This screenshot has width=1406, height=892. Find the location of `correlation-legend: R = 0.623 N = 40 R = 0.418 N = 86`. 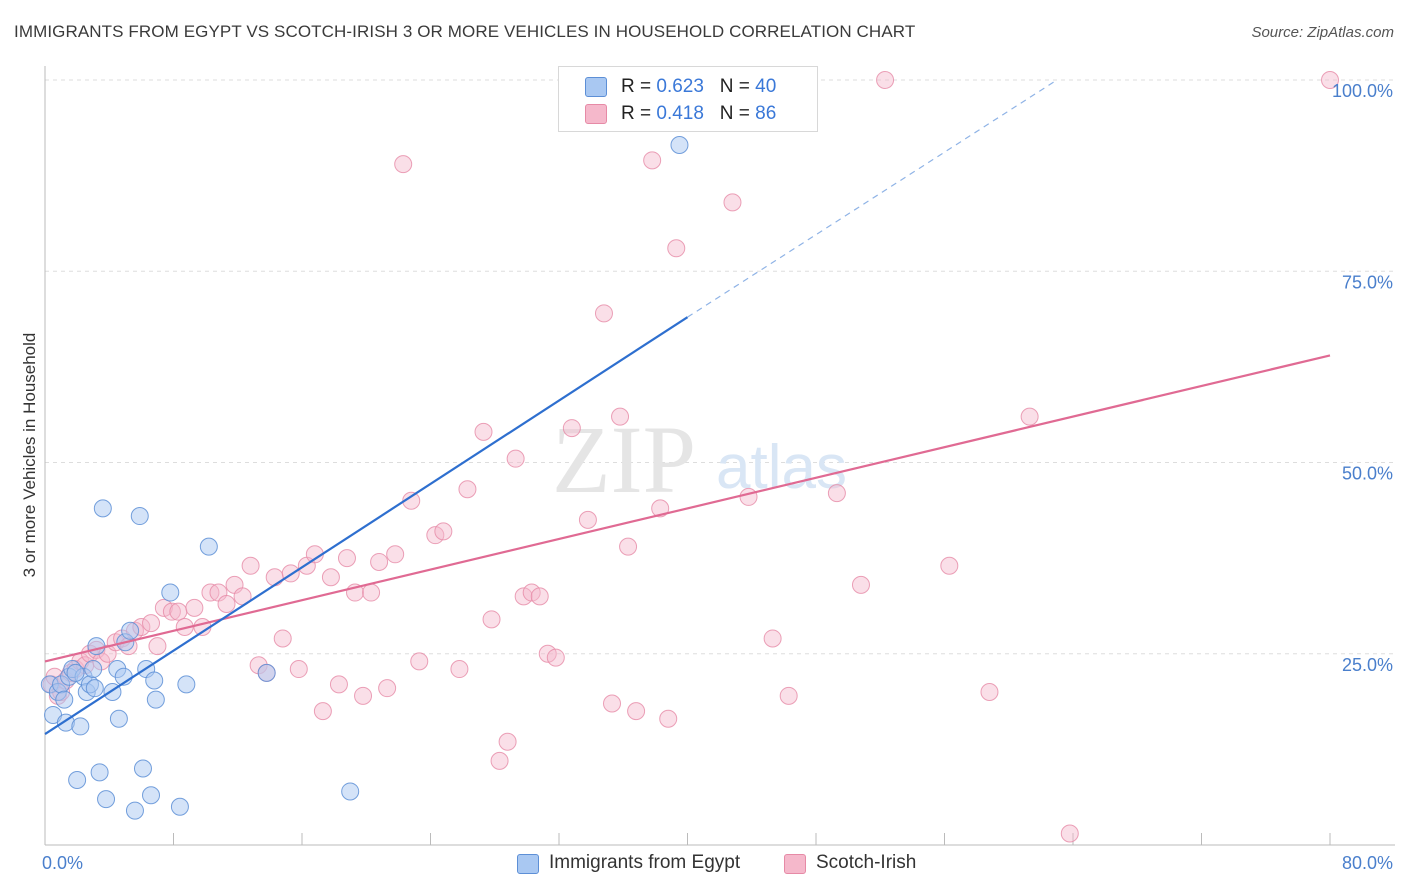

correlation-legend: R = 0.623 N = 40 R = 0.418 N = 86 is located at coordinates (688, 99).